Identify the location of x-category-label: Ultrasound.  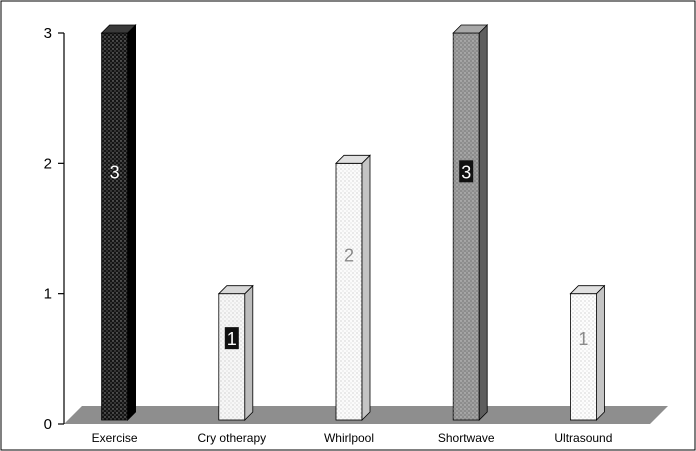
(583, 438).